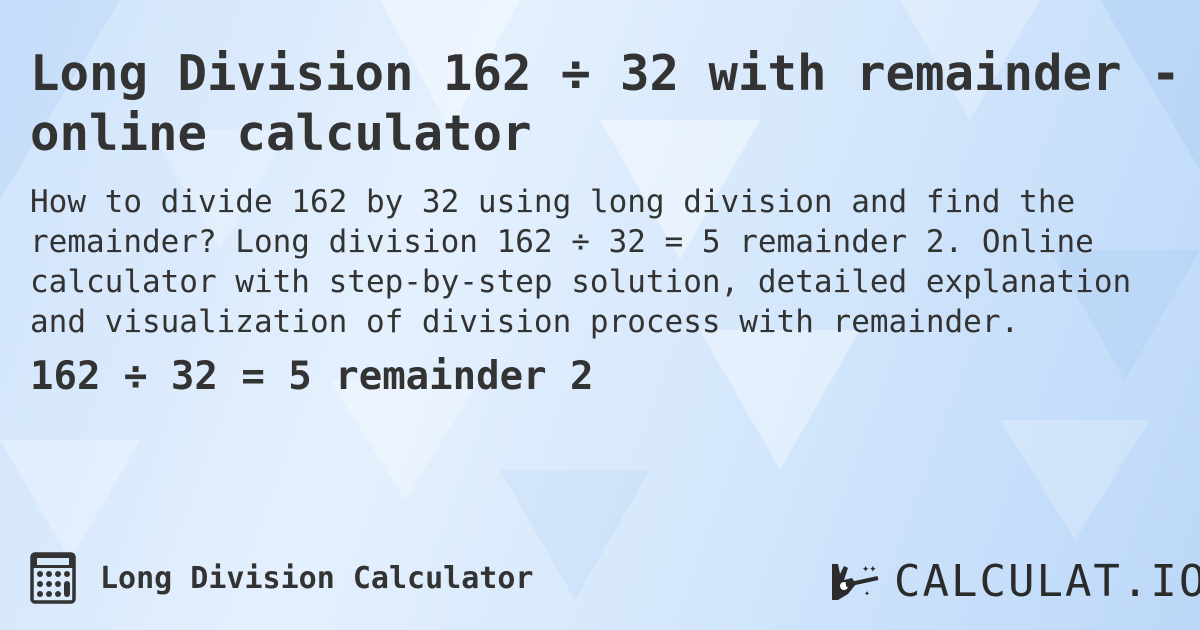  I want to click on result: 162 ÷ 32 = 5 remainder 2, so click(312, 376).